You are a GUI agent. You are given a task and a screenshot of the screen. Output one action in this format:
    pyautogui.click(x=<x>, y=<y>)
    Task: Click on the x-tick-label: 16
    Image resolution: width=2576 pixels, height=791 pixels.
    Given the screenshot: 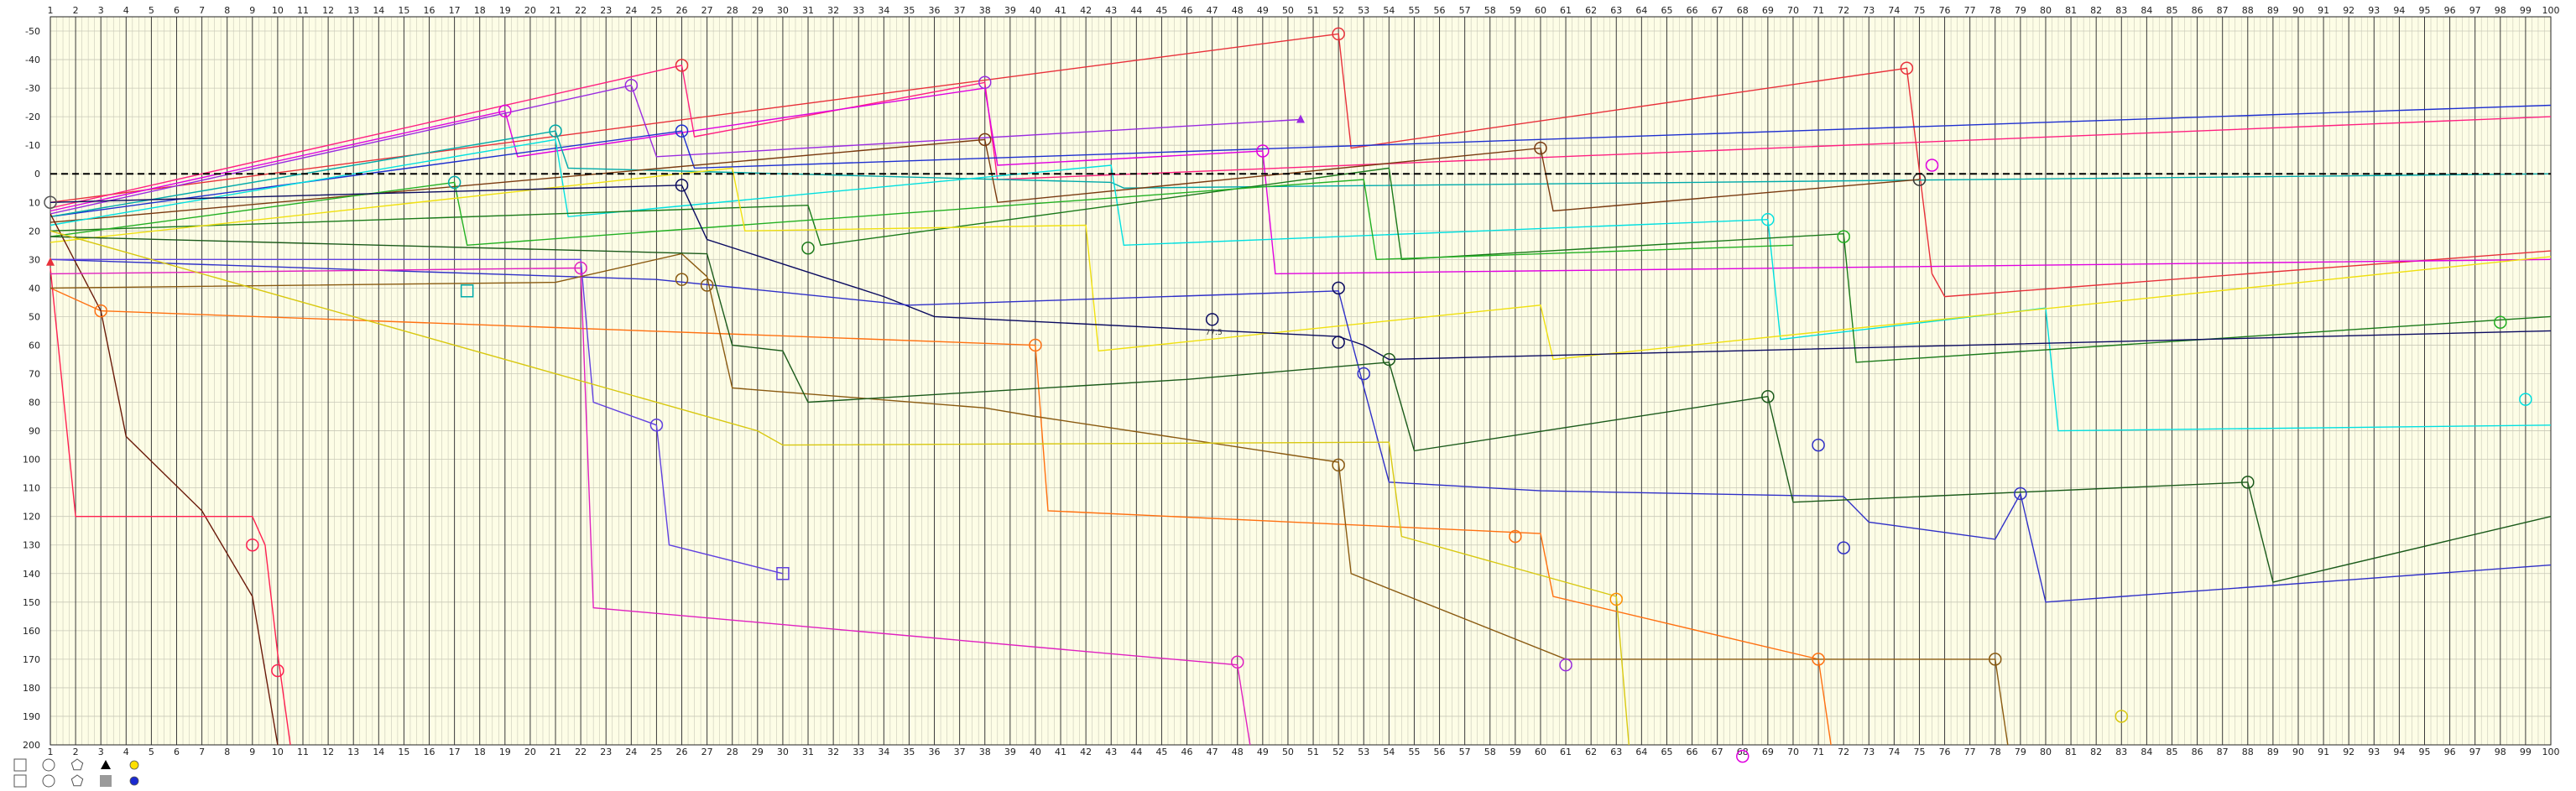 What is the action you would take?
    pyautogui.click(x=429, y=11)
    